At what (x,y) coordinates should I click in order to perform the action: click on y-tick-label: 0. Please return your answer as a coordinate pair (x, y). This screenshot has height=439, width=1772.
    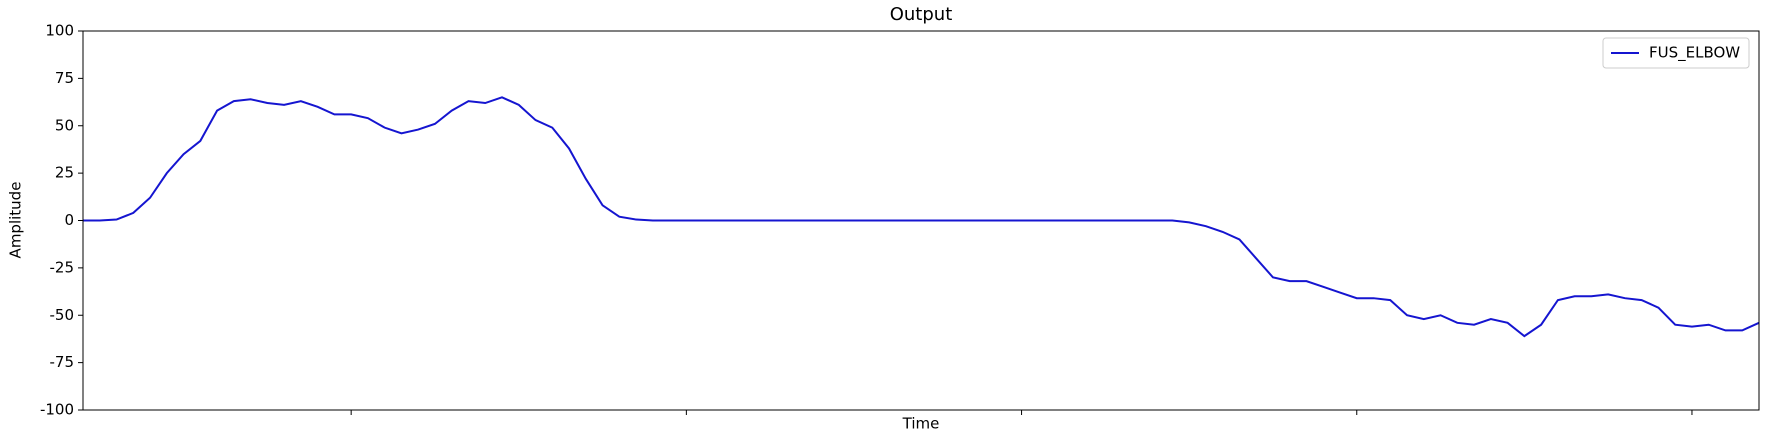
    Looking at the image, I should click on (69, 220).